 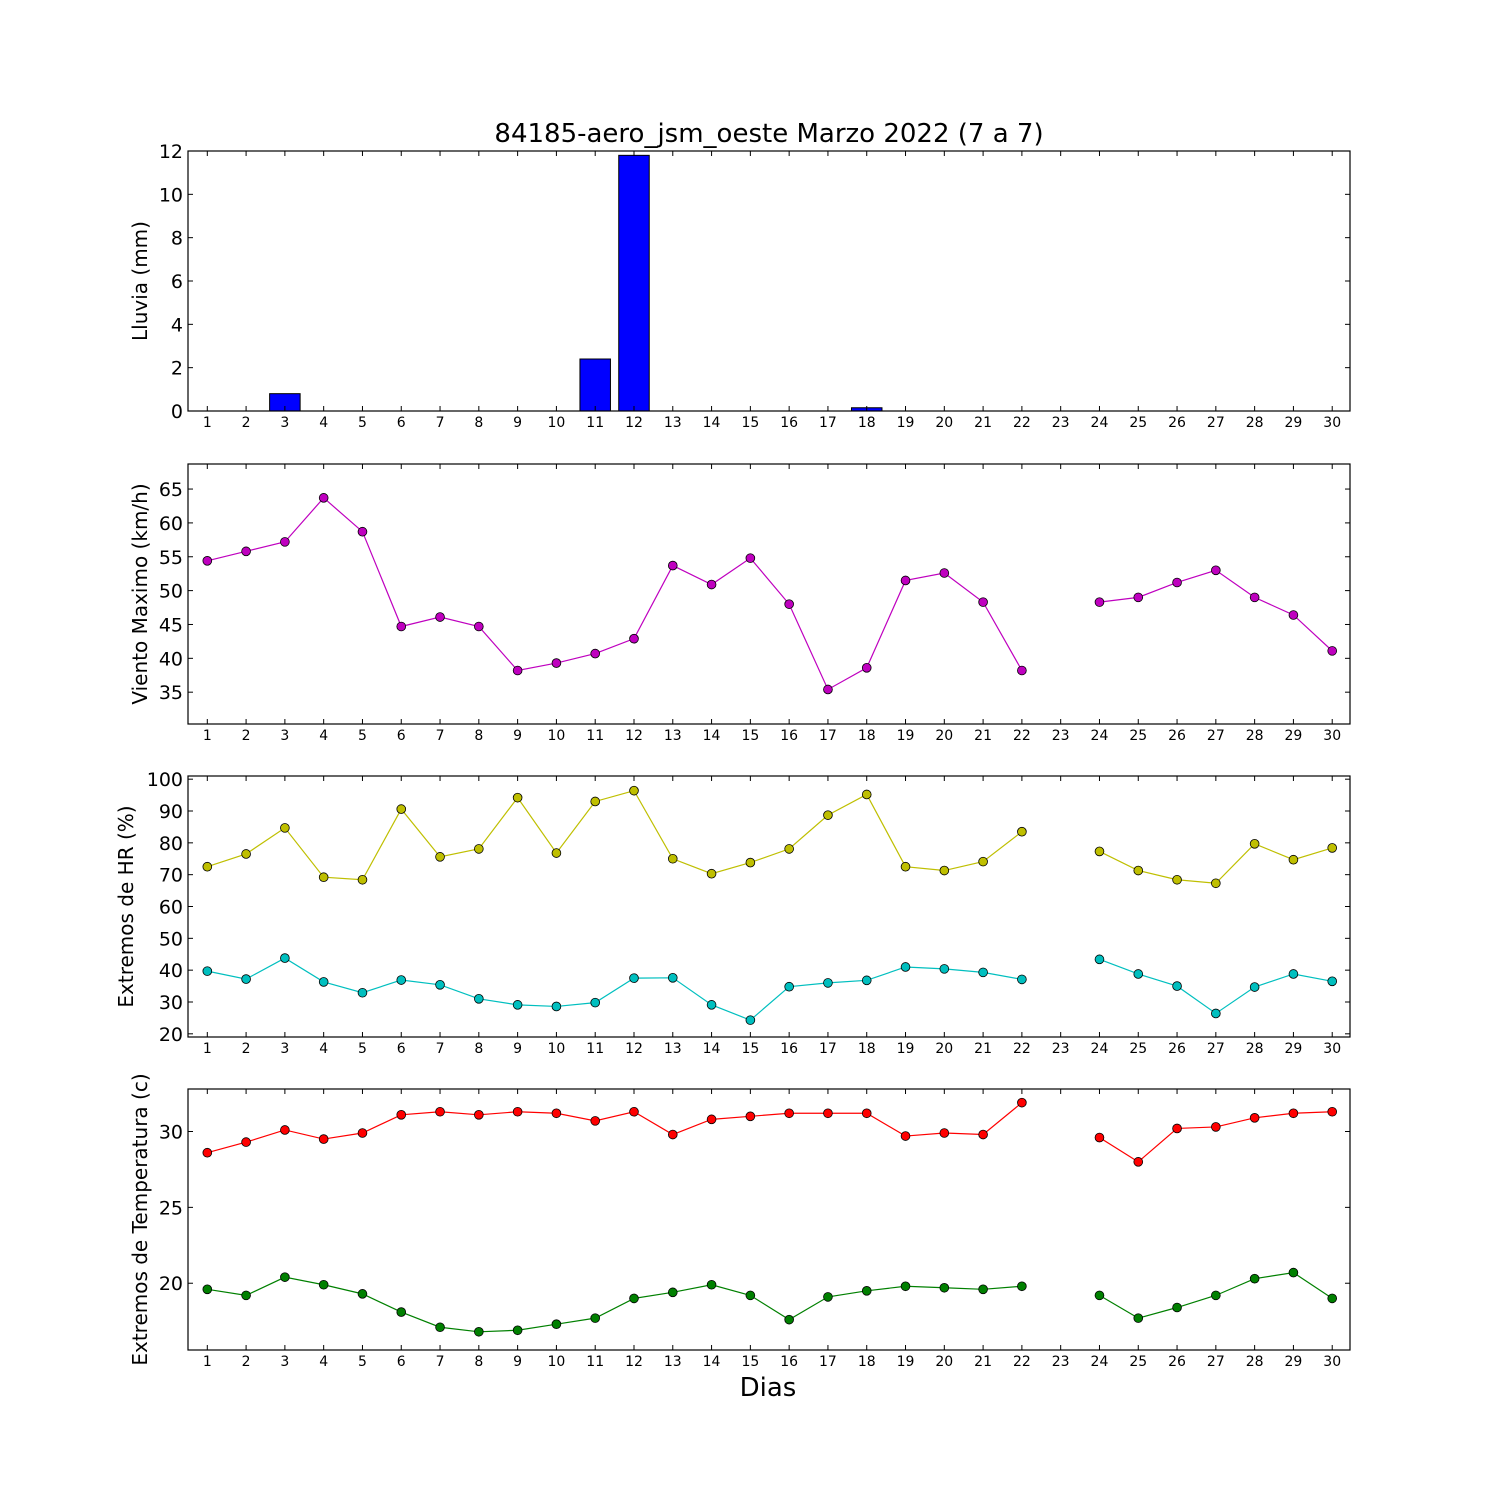 What do you see at coordinates (769, 906) in the screenshot?
I see `humidity-axes-frame` at bounding box center [769, 906].